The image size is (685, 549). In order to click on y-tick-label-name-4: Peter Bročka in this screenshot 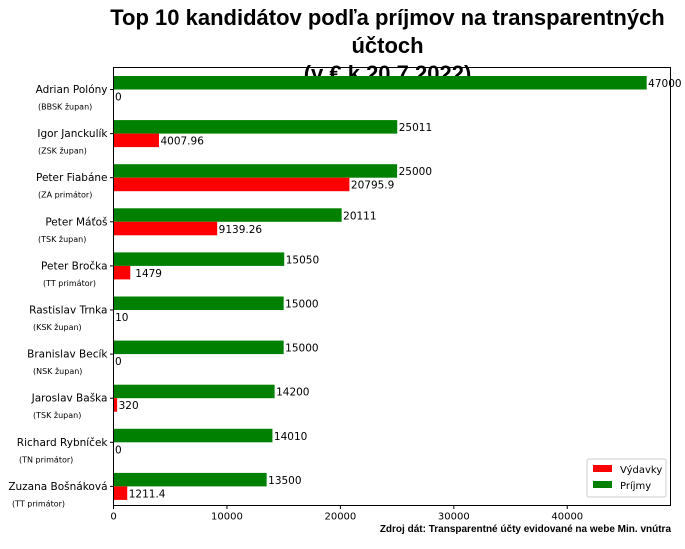, I will do `click(74, 266)`.